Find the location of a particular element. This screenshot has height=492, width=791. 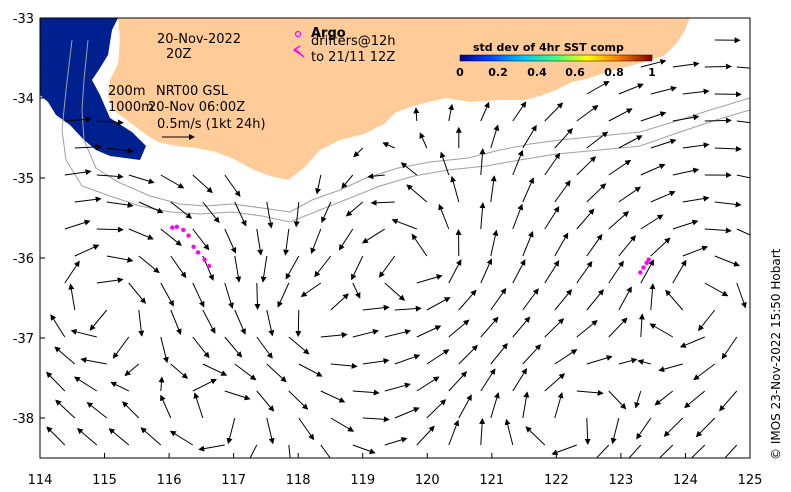

drifter-legend-marker is located at coordinates (298, 51).